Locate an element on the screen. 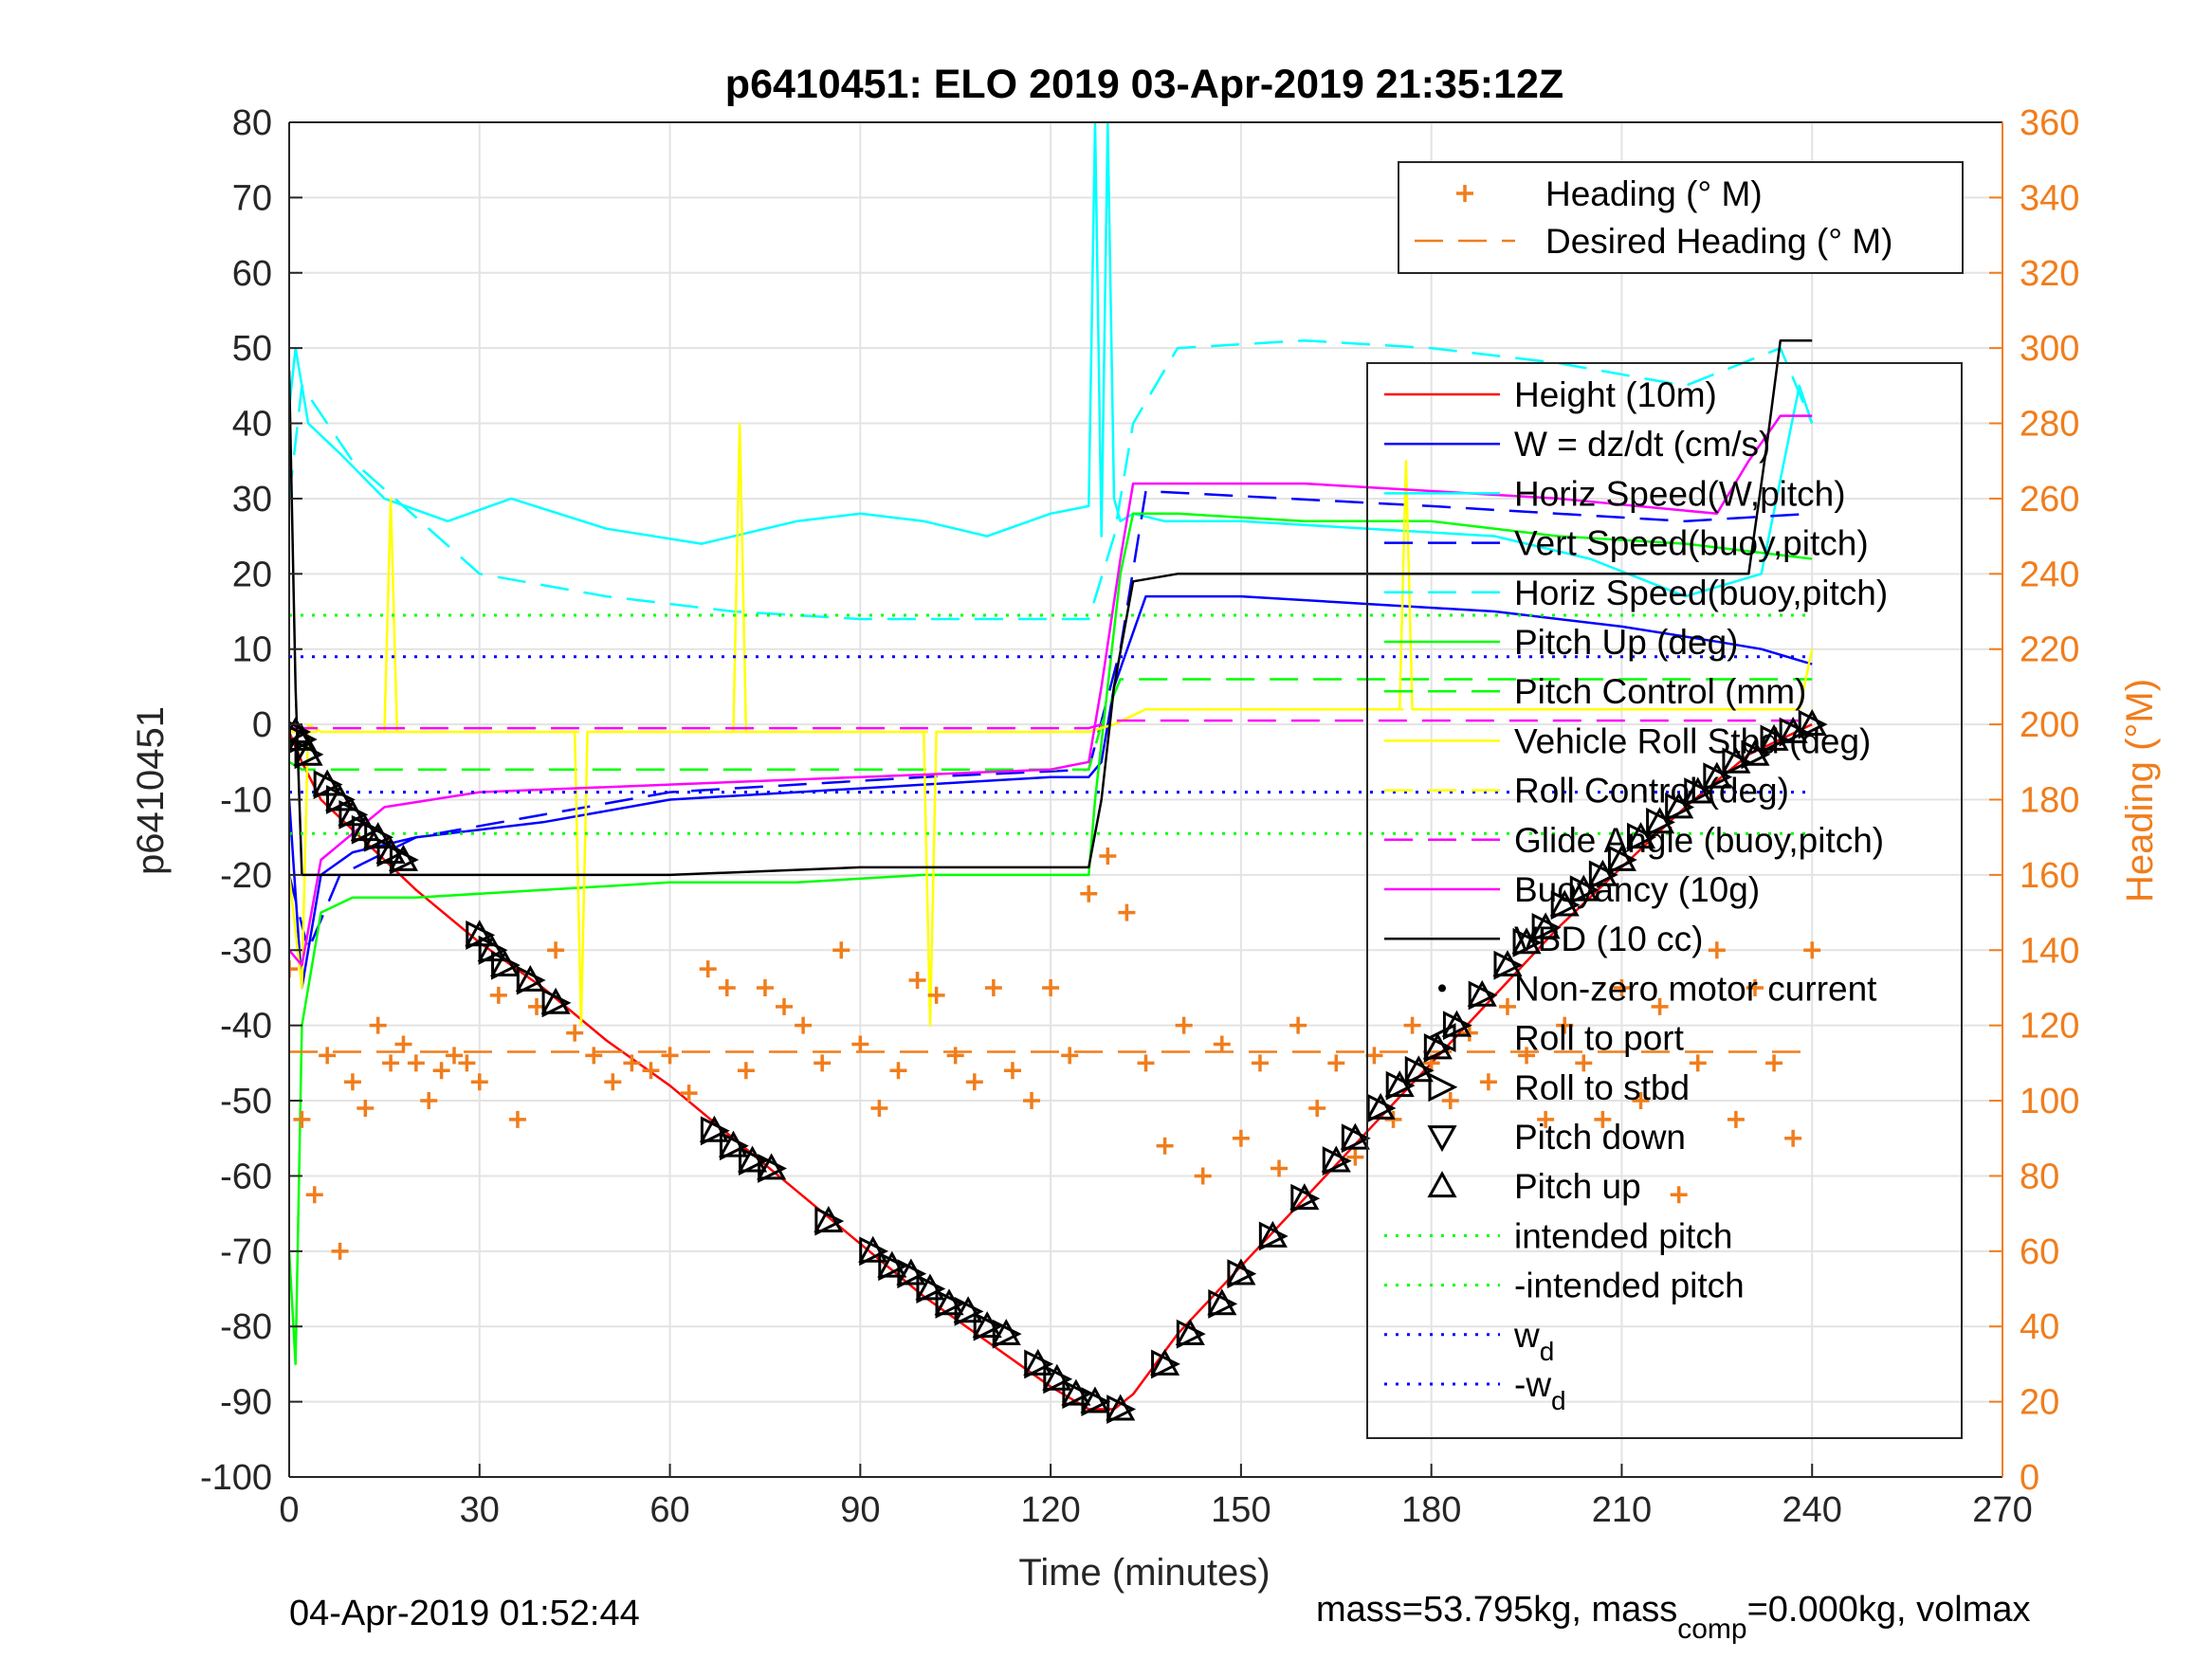  legend-label: Horiz Speed(buoy,pitch) is located at coordinates (1701, 593).